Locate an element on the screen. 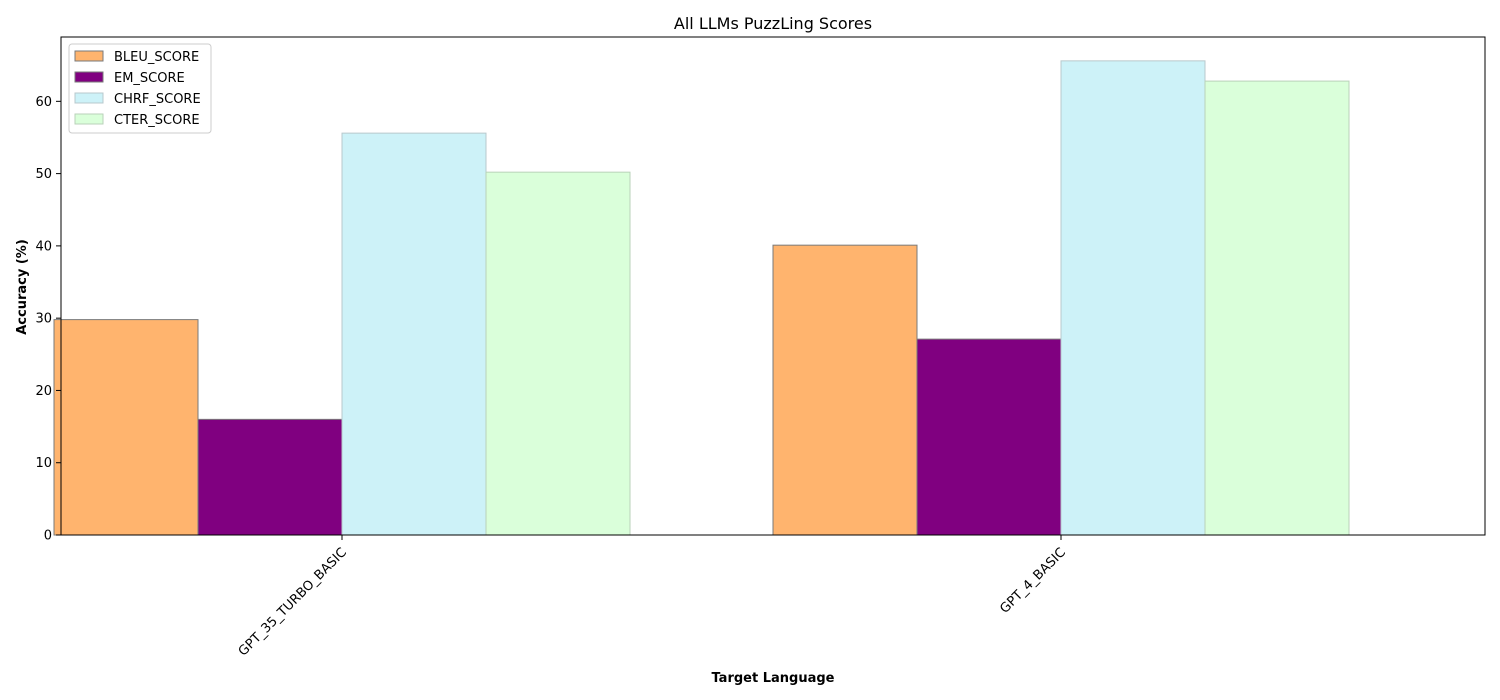  chart-title: All LLMs PuzzLing Scores is located at coordinates (773, 23).